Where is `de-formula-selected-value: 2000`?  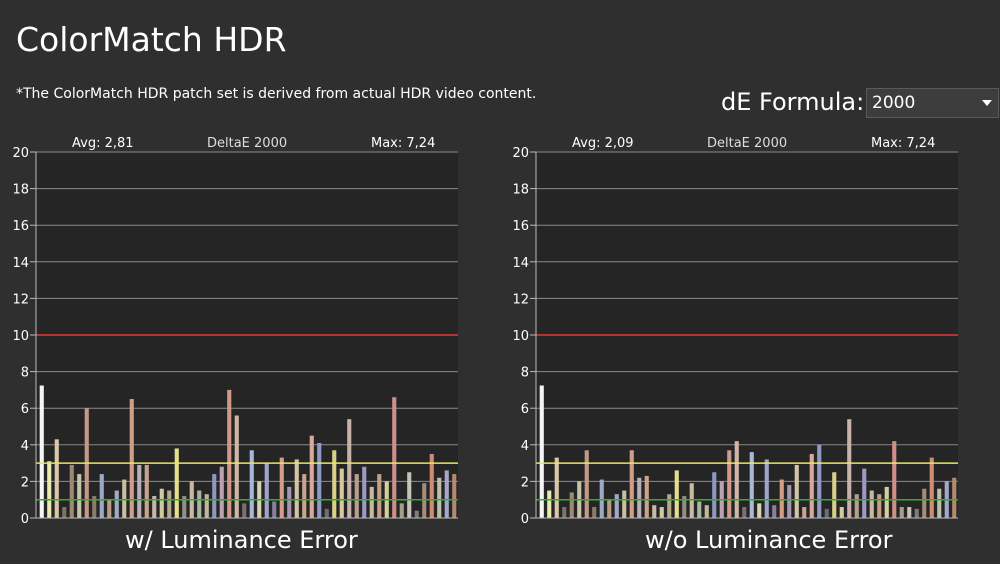
de-formula-selected-value: 2000 is located at coordinates (894, 103).